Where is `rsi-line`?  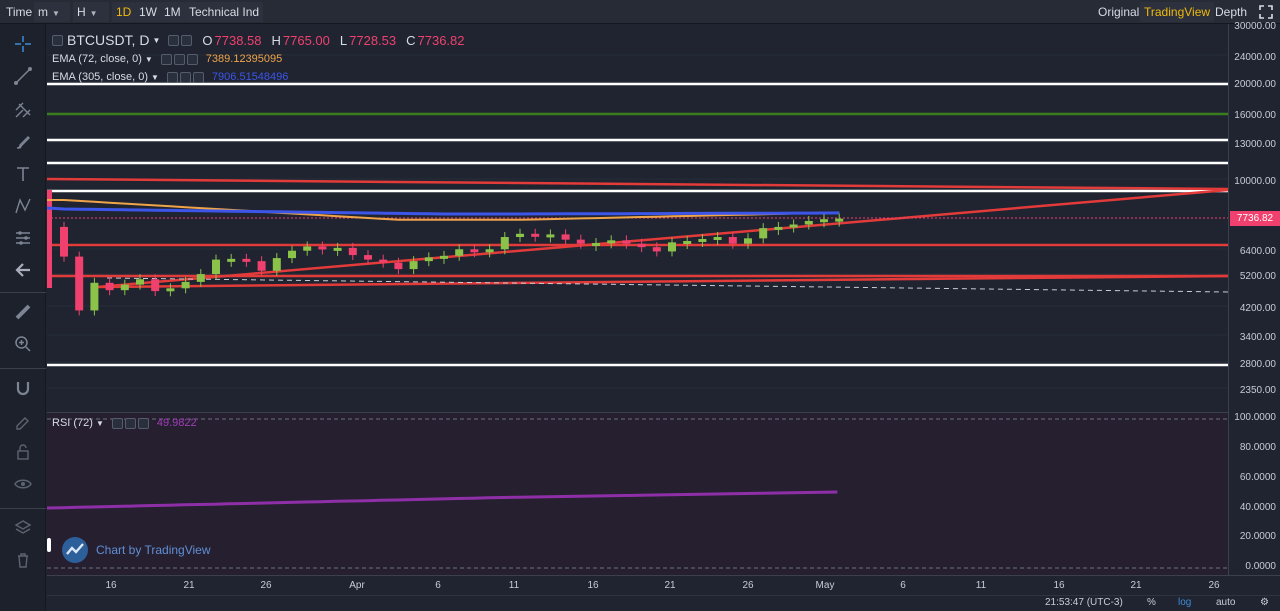 rsi-line is located at coordinates (442, 500).